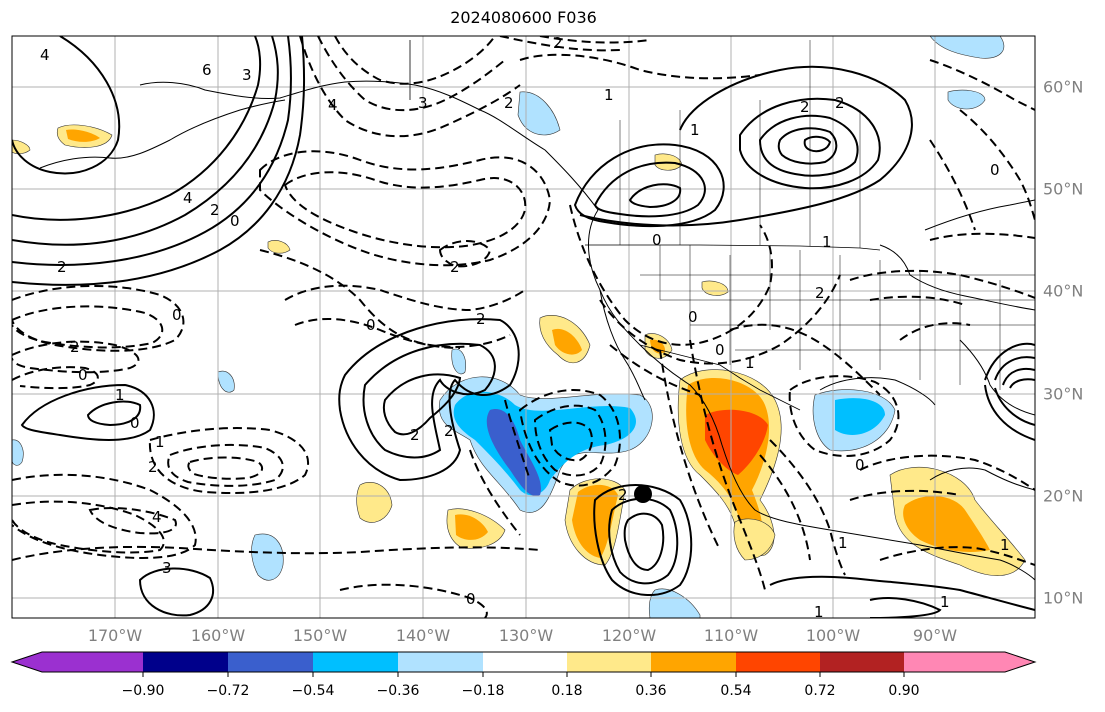 The image size is (1105, 712). What do you see at coordinates (1063, 189) in the screenshot?
I see `latitude-label: 50°N` at bounding box center [1063, 189].